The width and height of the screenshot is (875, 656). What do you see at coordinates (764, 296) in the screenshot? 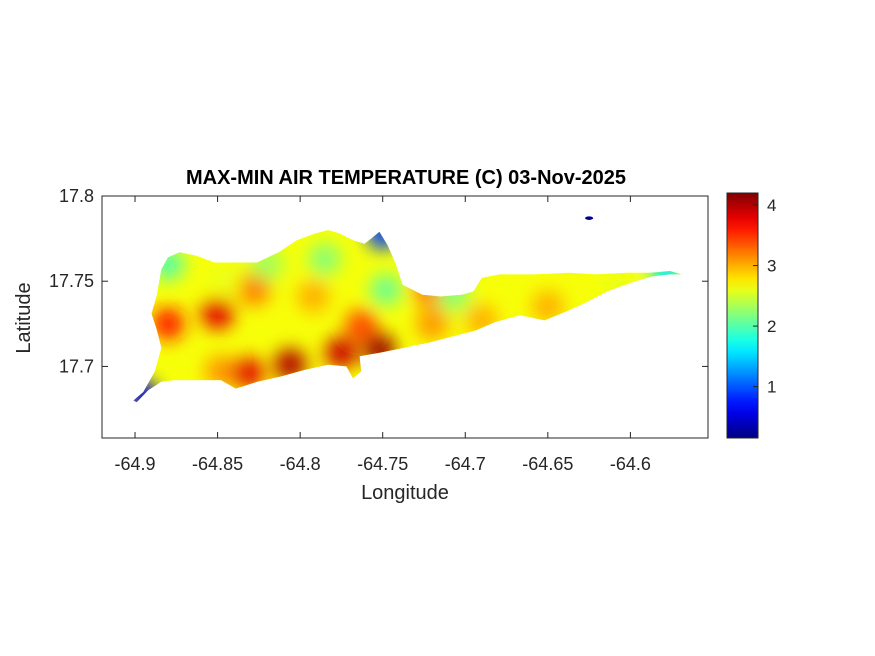
I see `colorbar-ticks: 1 2 3 4` at bounding box center [764, 296].